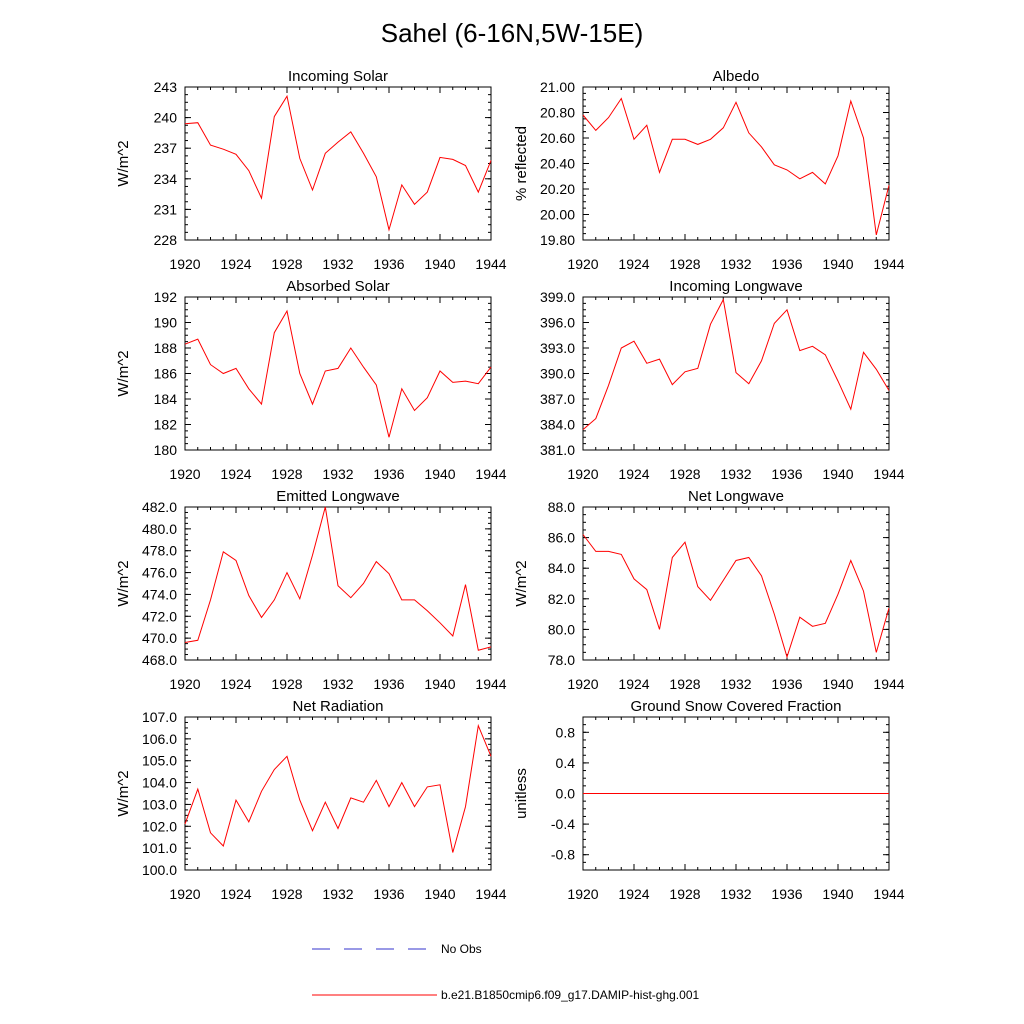  I want to click on y-tick-label: 384.0, so click(557, 425).